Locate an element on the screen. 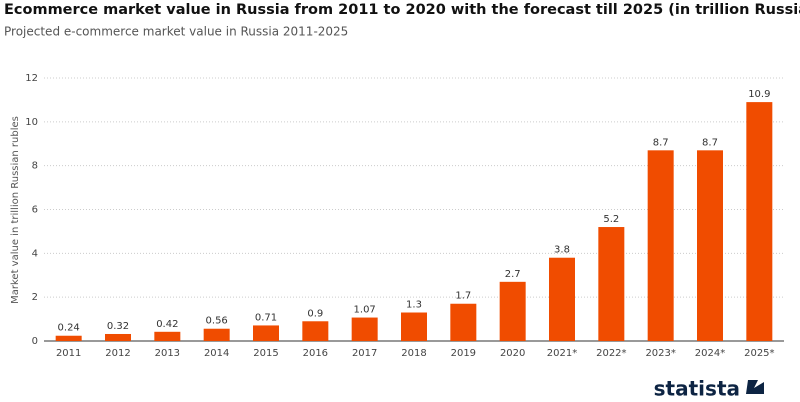 This screenshot has width=800, height=402. x-tick-label: 2017 is located at coordinates (364, 353).